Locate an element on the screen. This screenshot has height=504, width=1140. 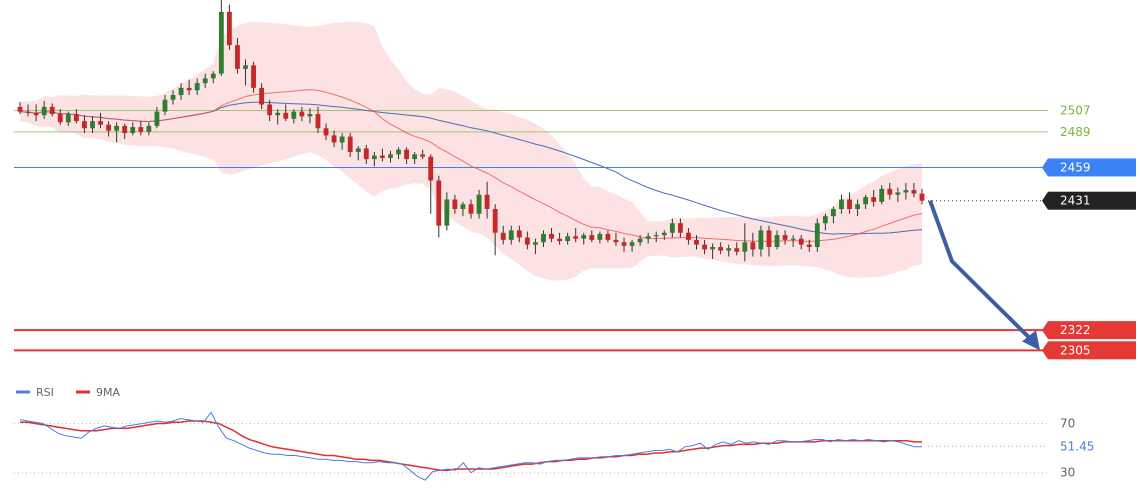
level-labels: 2507 2489 2459 2431 2322 2305 is located at coordinates (1089, 231).